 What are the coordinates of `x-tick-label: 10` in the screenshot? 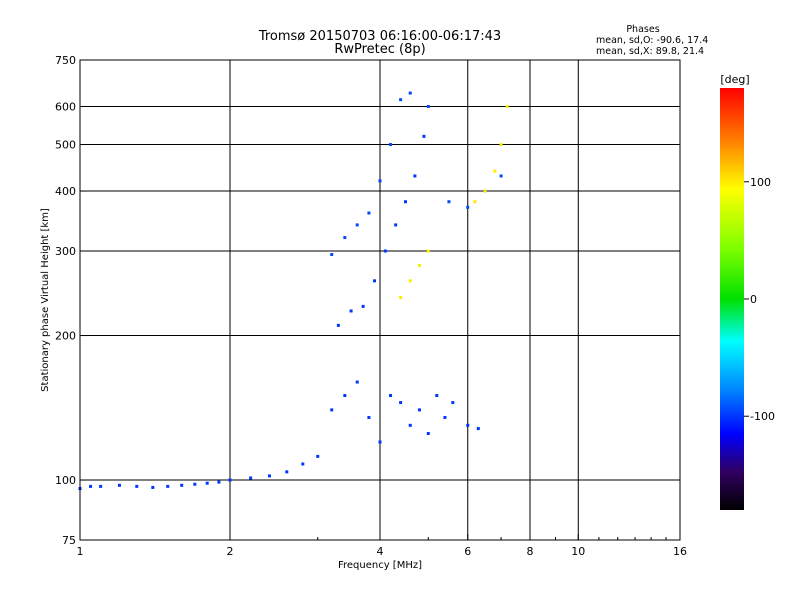 It's located at (578, 551).